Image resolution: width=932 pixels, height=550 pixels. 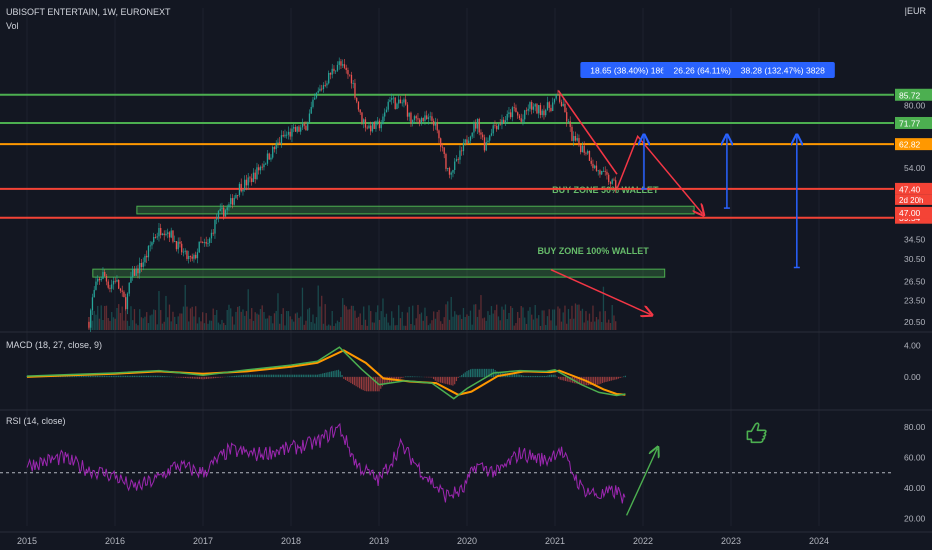 I want to click on rsi-label: RSI (14, close), so click(x=36, y=421).